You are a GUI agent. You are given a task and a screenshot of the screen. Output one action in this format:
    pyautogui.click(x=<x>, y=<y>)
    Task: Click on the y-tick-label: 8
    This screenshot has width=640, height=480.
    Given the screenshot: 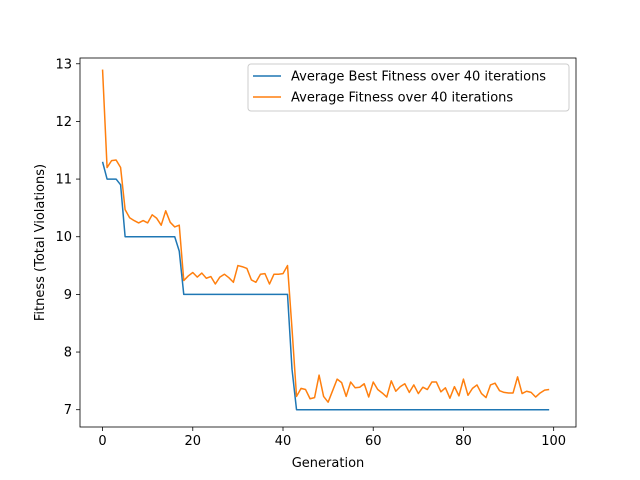 What is the action you would take?
    pyautogui.click(x=68, y=353)
    